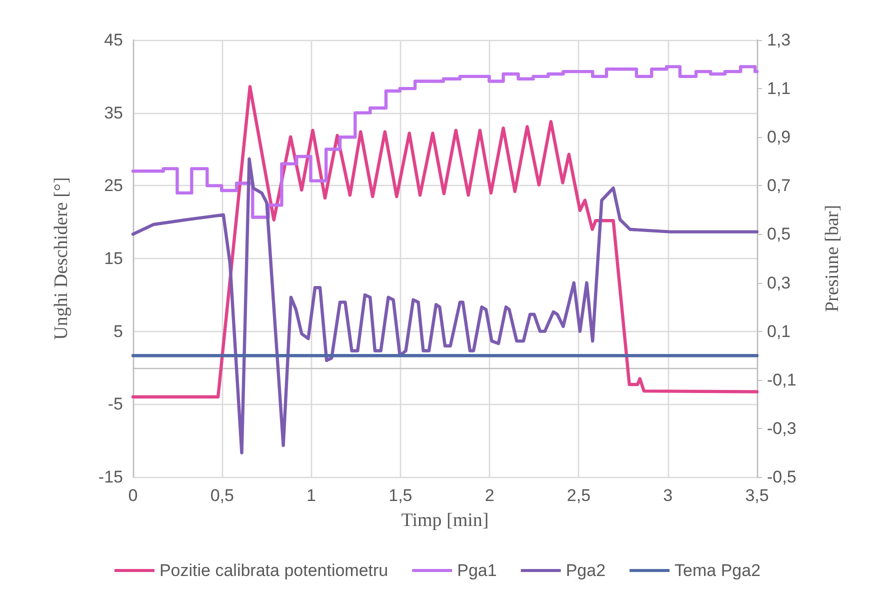 The height and width of the screenshot is (598, 875). I want to click on y2-tick-label: 0,3, so click(779, 282).